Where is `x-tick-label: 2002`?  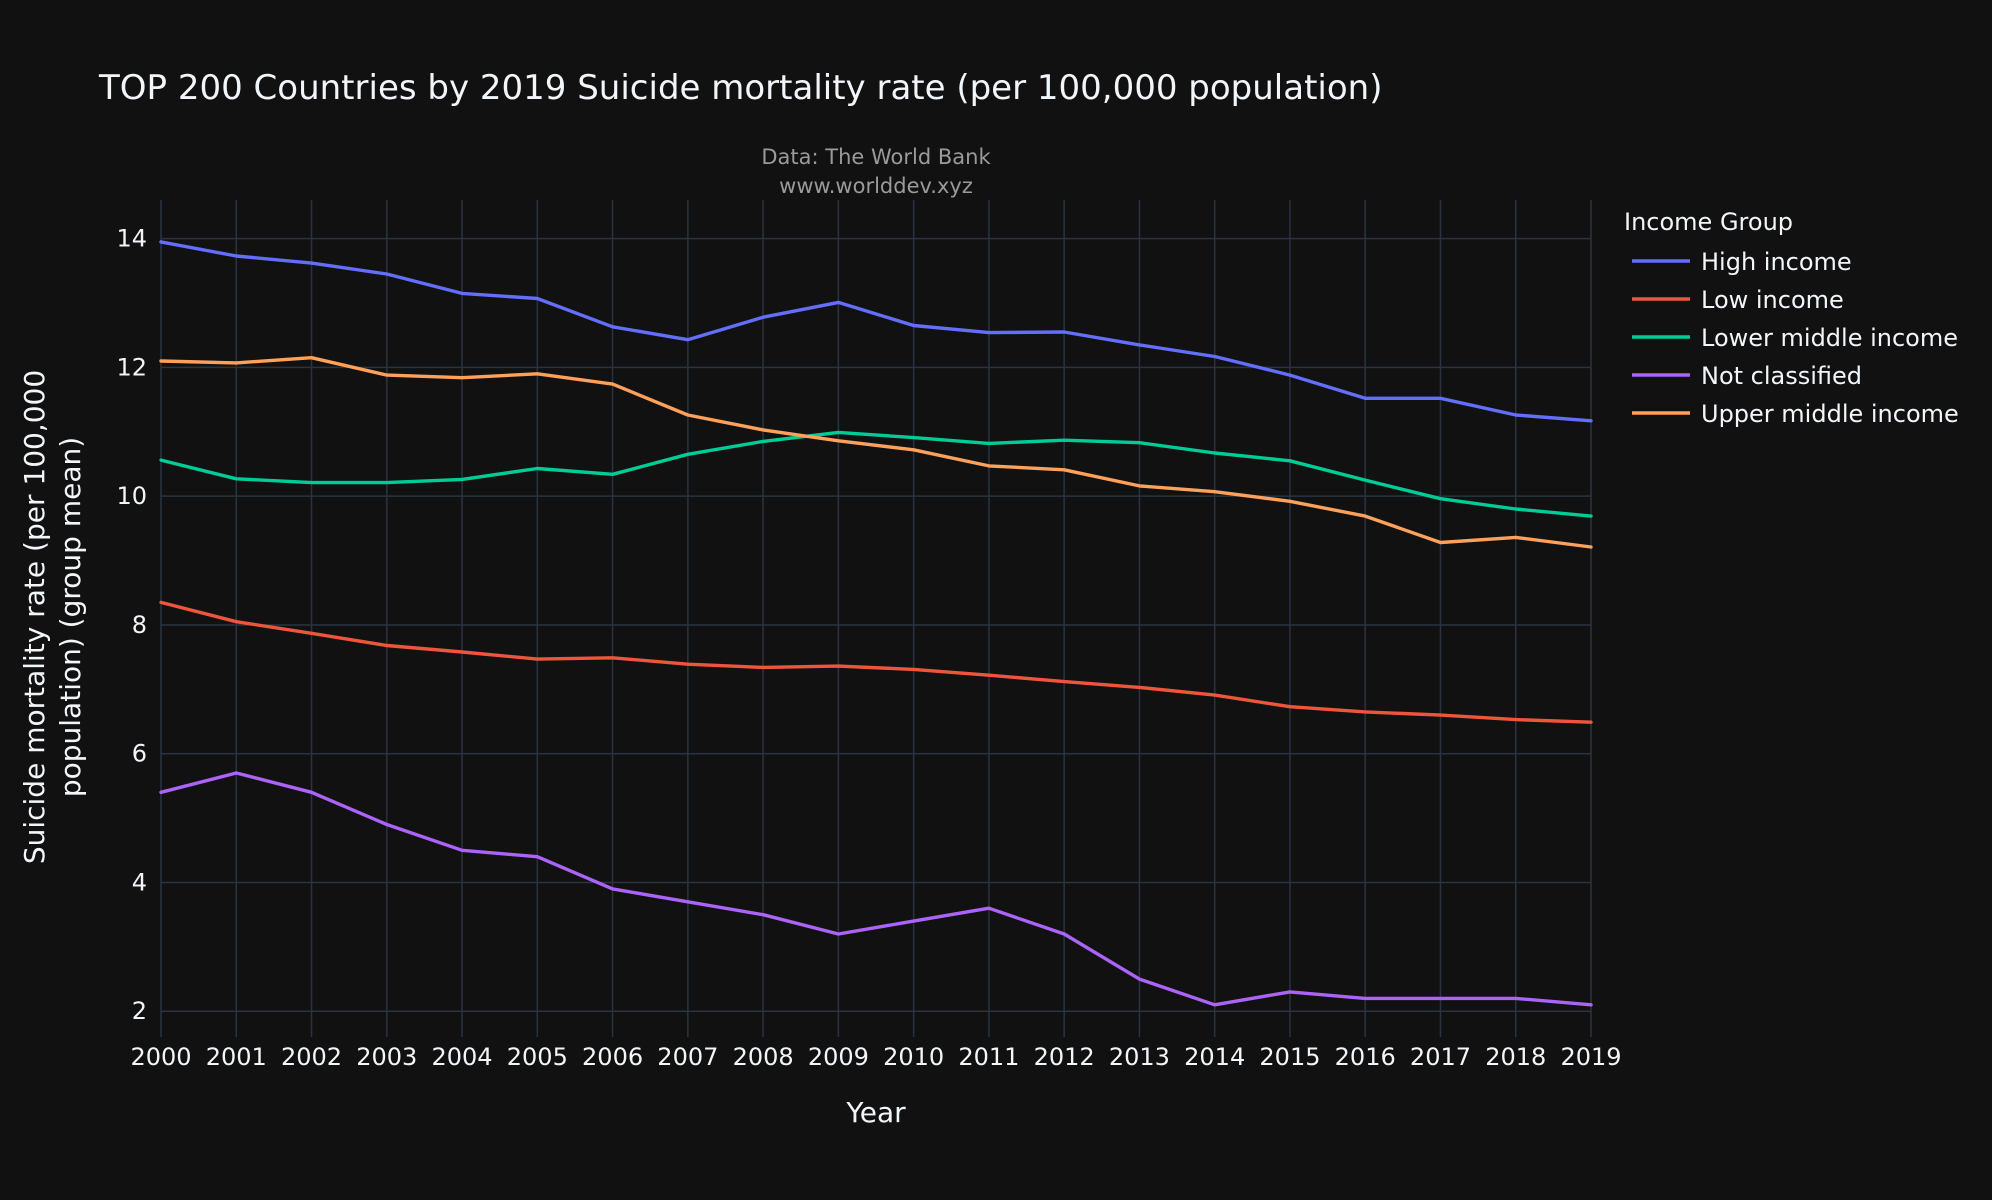 x-tick-label: 2002 is located at coordinates (311, 1057).